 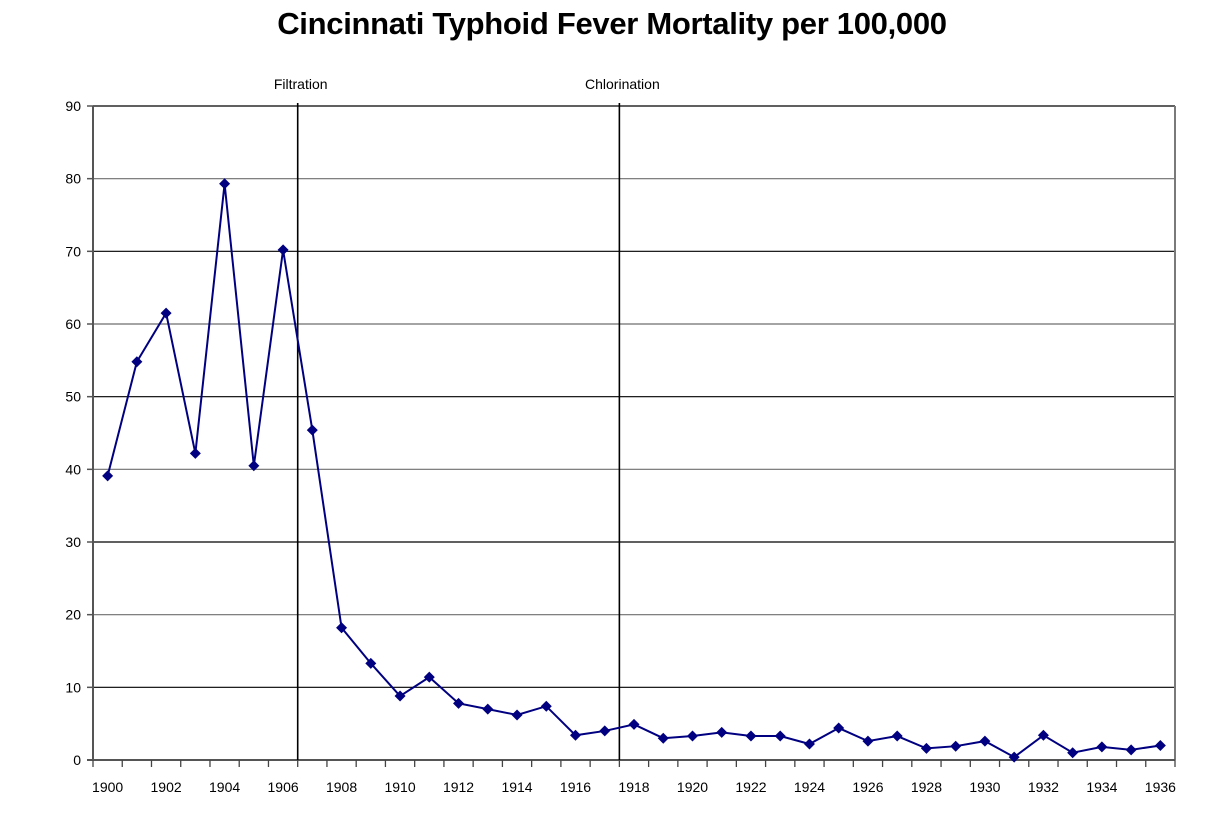 I want to click on x-tick-label: 1914, so click(x=516, y=787).